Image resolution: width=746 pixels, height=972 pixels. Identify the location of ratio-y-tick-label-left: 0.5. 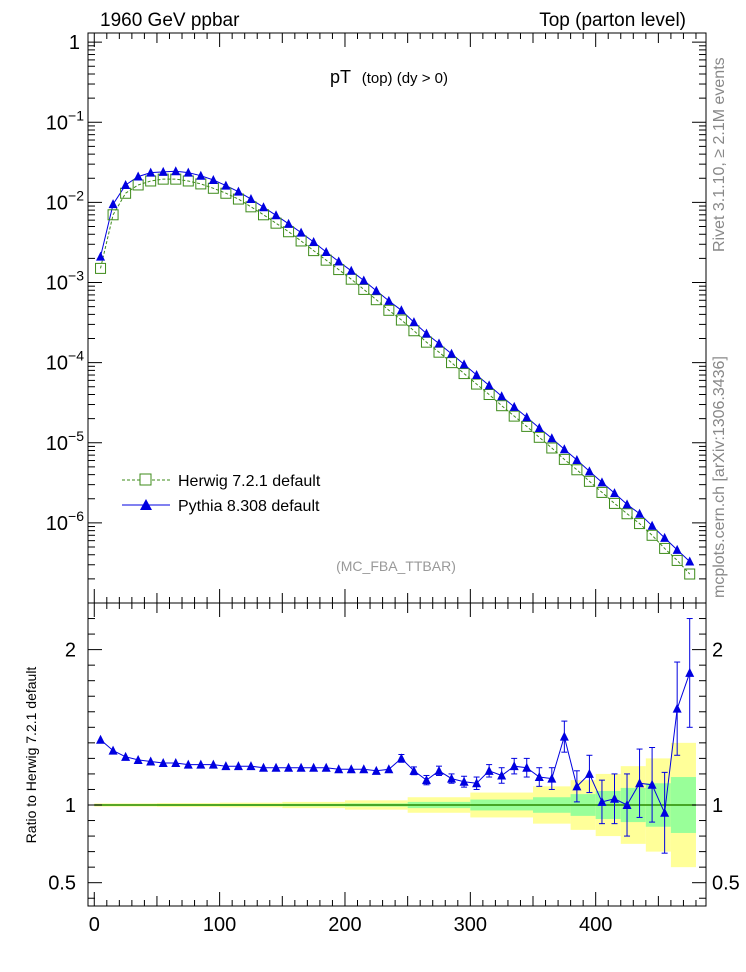
(62, 884).